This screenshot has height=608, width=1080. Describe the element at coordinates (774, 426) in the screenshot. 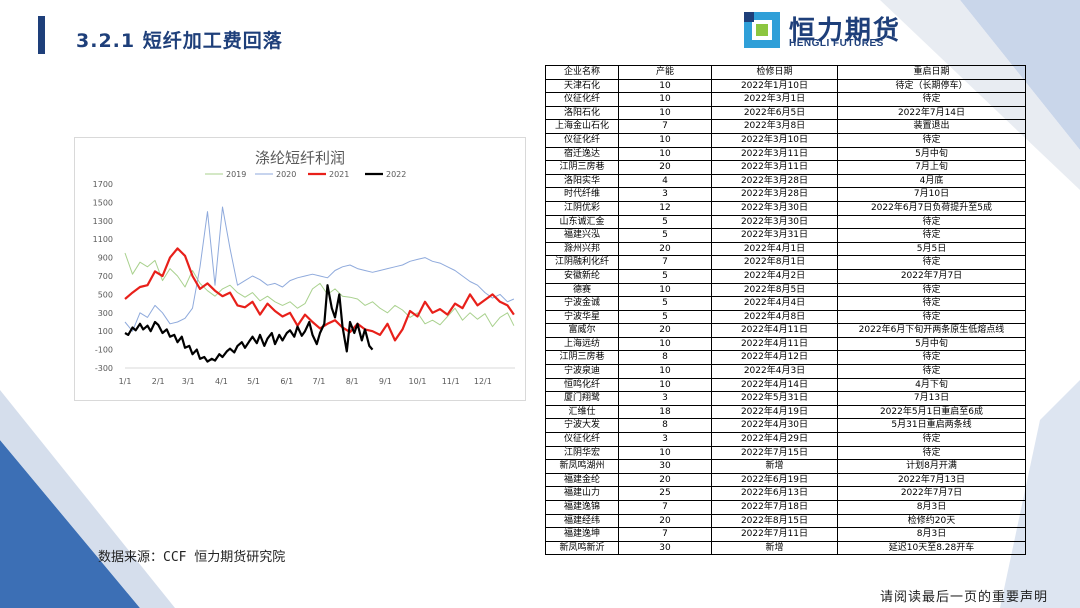

I see `cell-maintenance-date: 2022年4月30日` at that location.